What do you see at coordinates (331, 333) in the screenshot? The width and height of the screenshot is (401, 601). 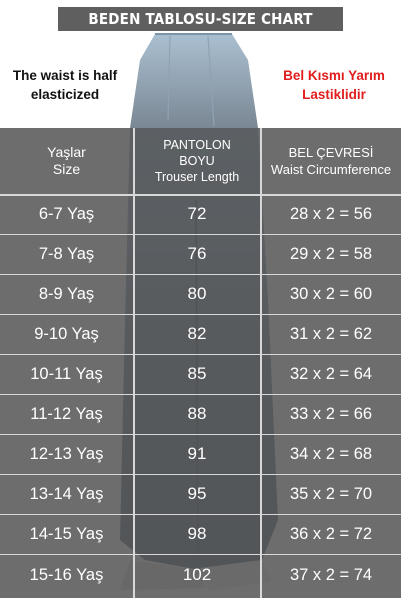 I see `cell-waist: 31 x 2 = 62` at bounding box center [331, 333].